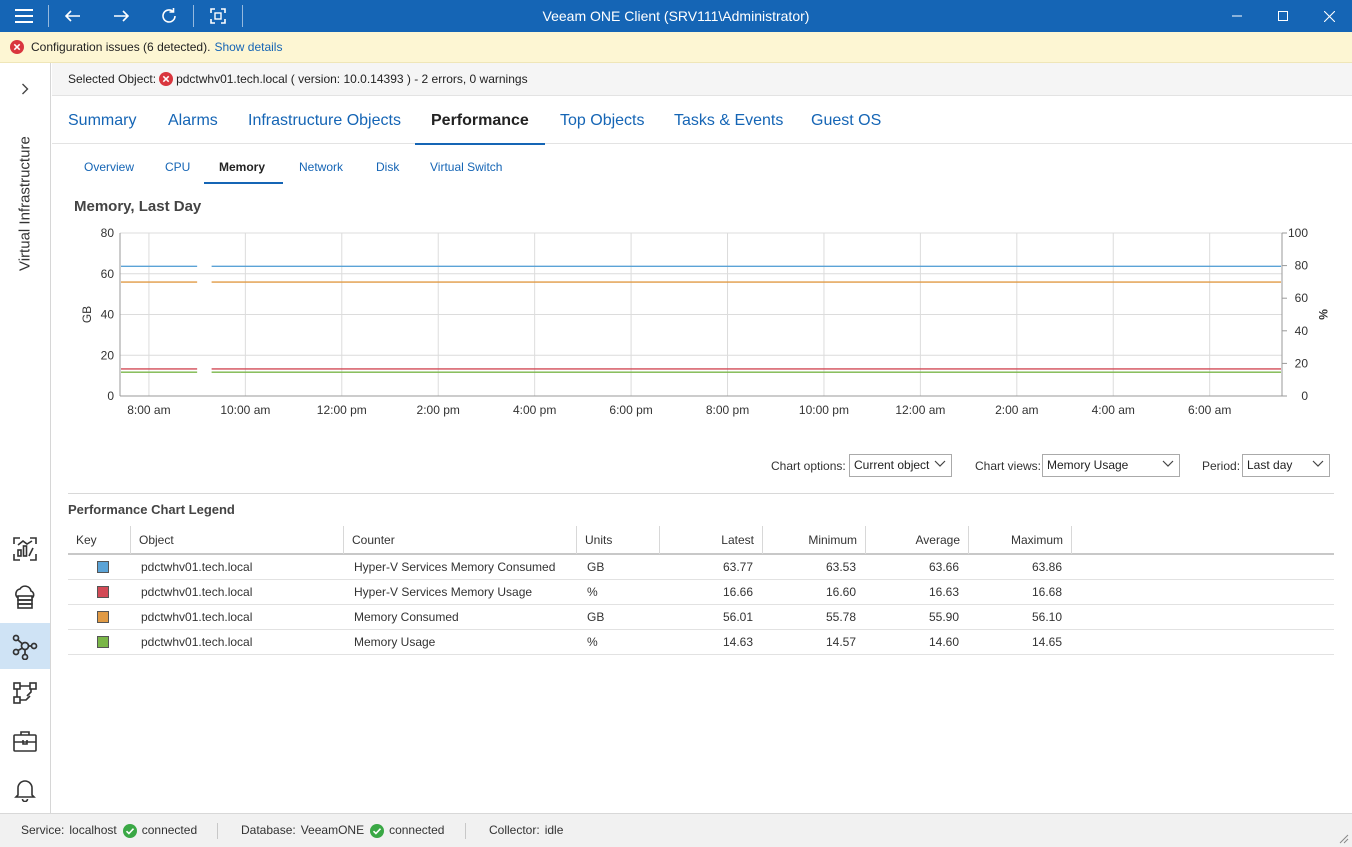  Describe the element at coordinates (1046, 617) in the screenshot. I see `row-maximum: 56.10` at that location.